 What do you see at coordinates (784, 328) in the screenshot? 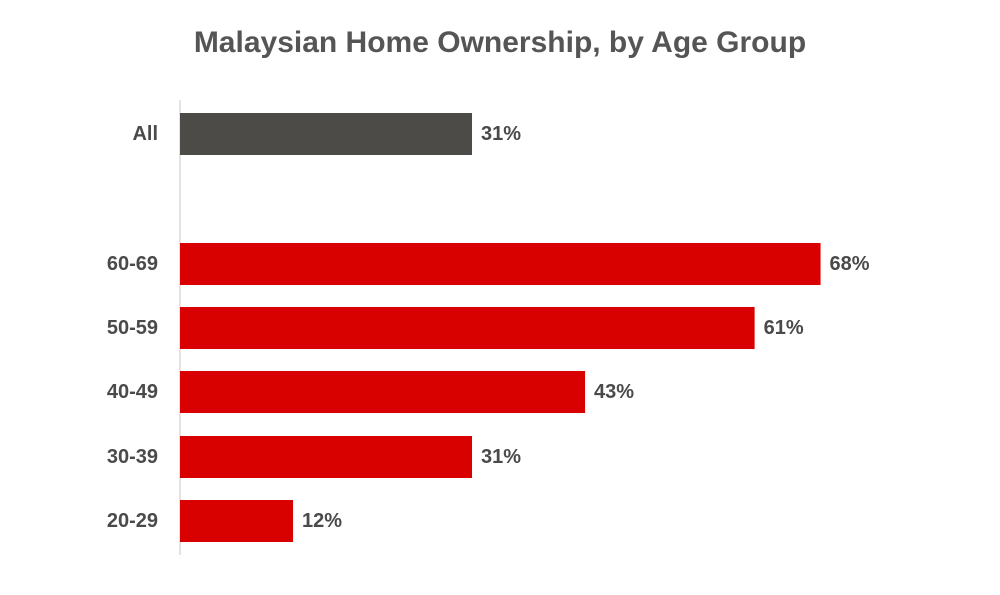
I see `value-label-50-59: 61%` at bounding box center [784, 328].